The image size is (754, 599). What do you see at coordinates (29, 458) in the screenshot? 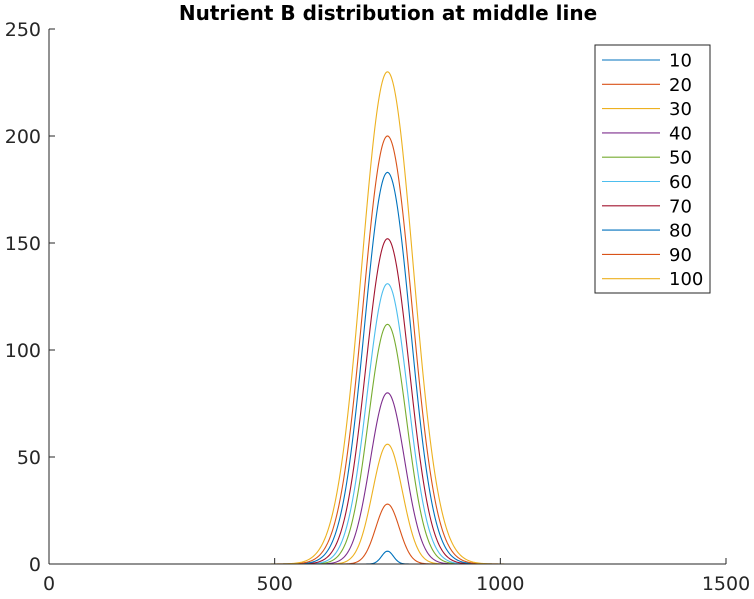
I see `y-tick-label: 50` at bounding box center [29, 458].